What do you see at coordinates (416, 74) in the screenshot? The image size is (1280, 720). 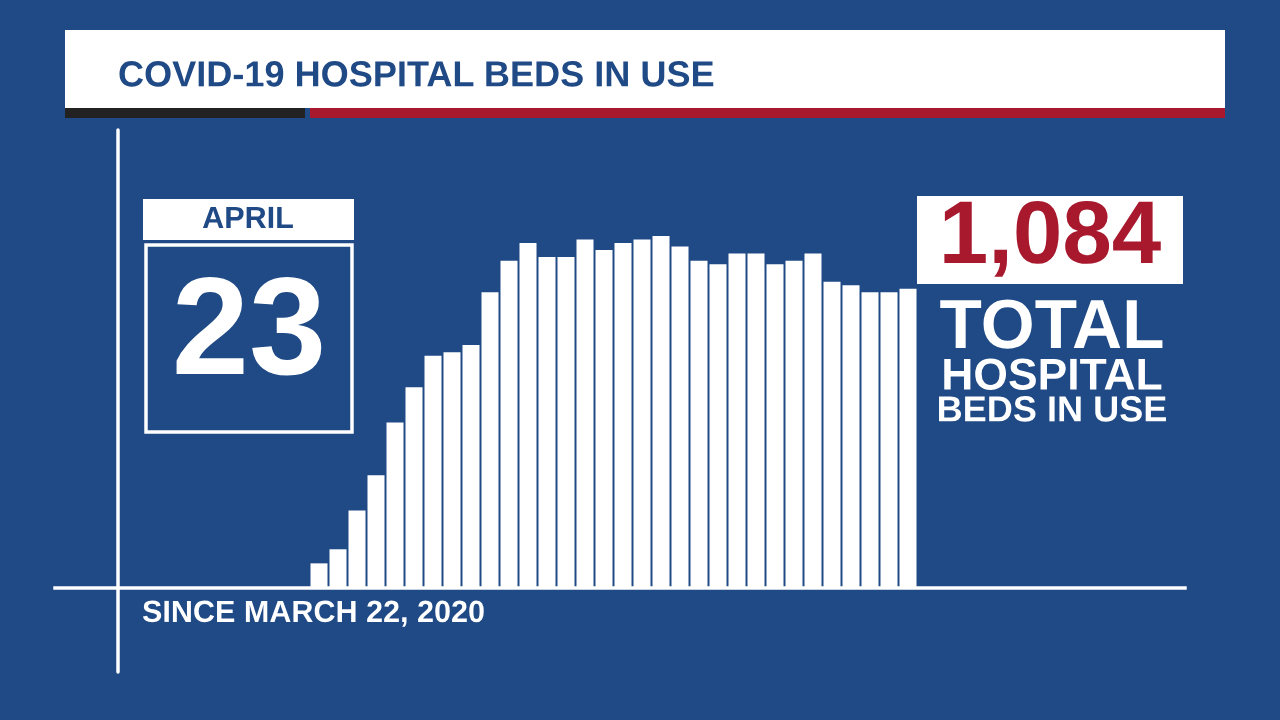 I see `chart-title: COVID-19 HOSPITAL BEDS IN USE` at bounding box center [416, 74].